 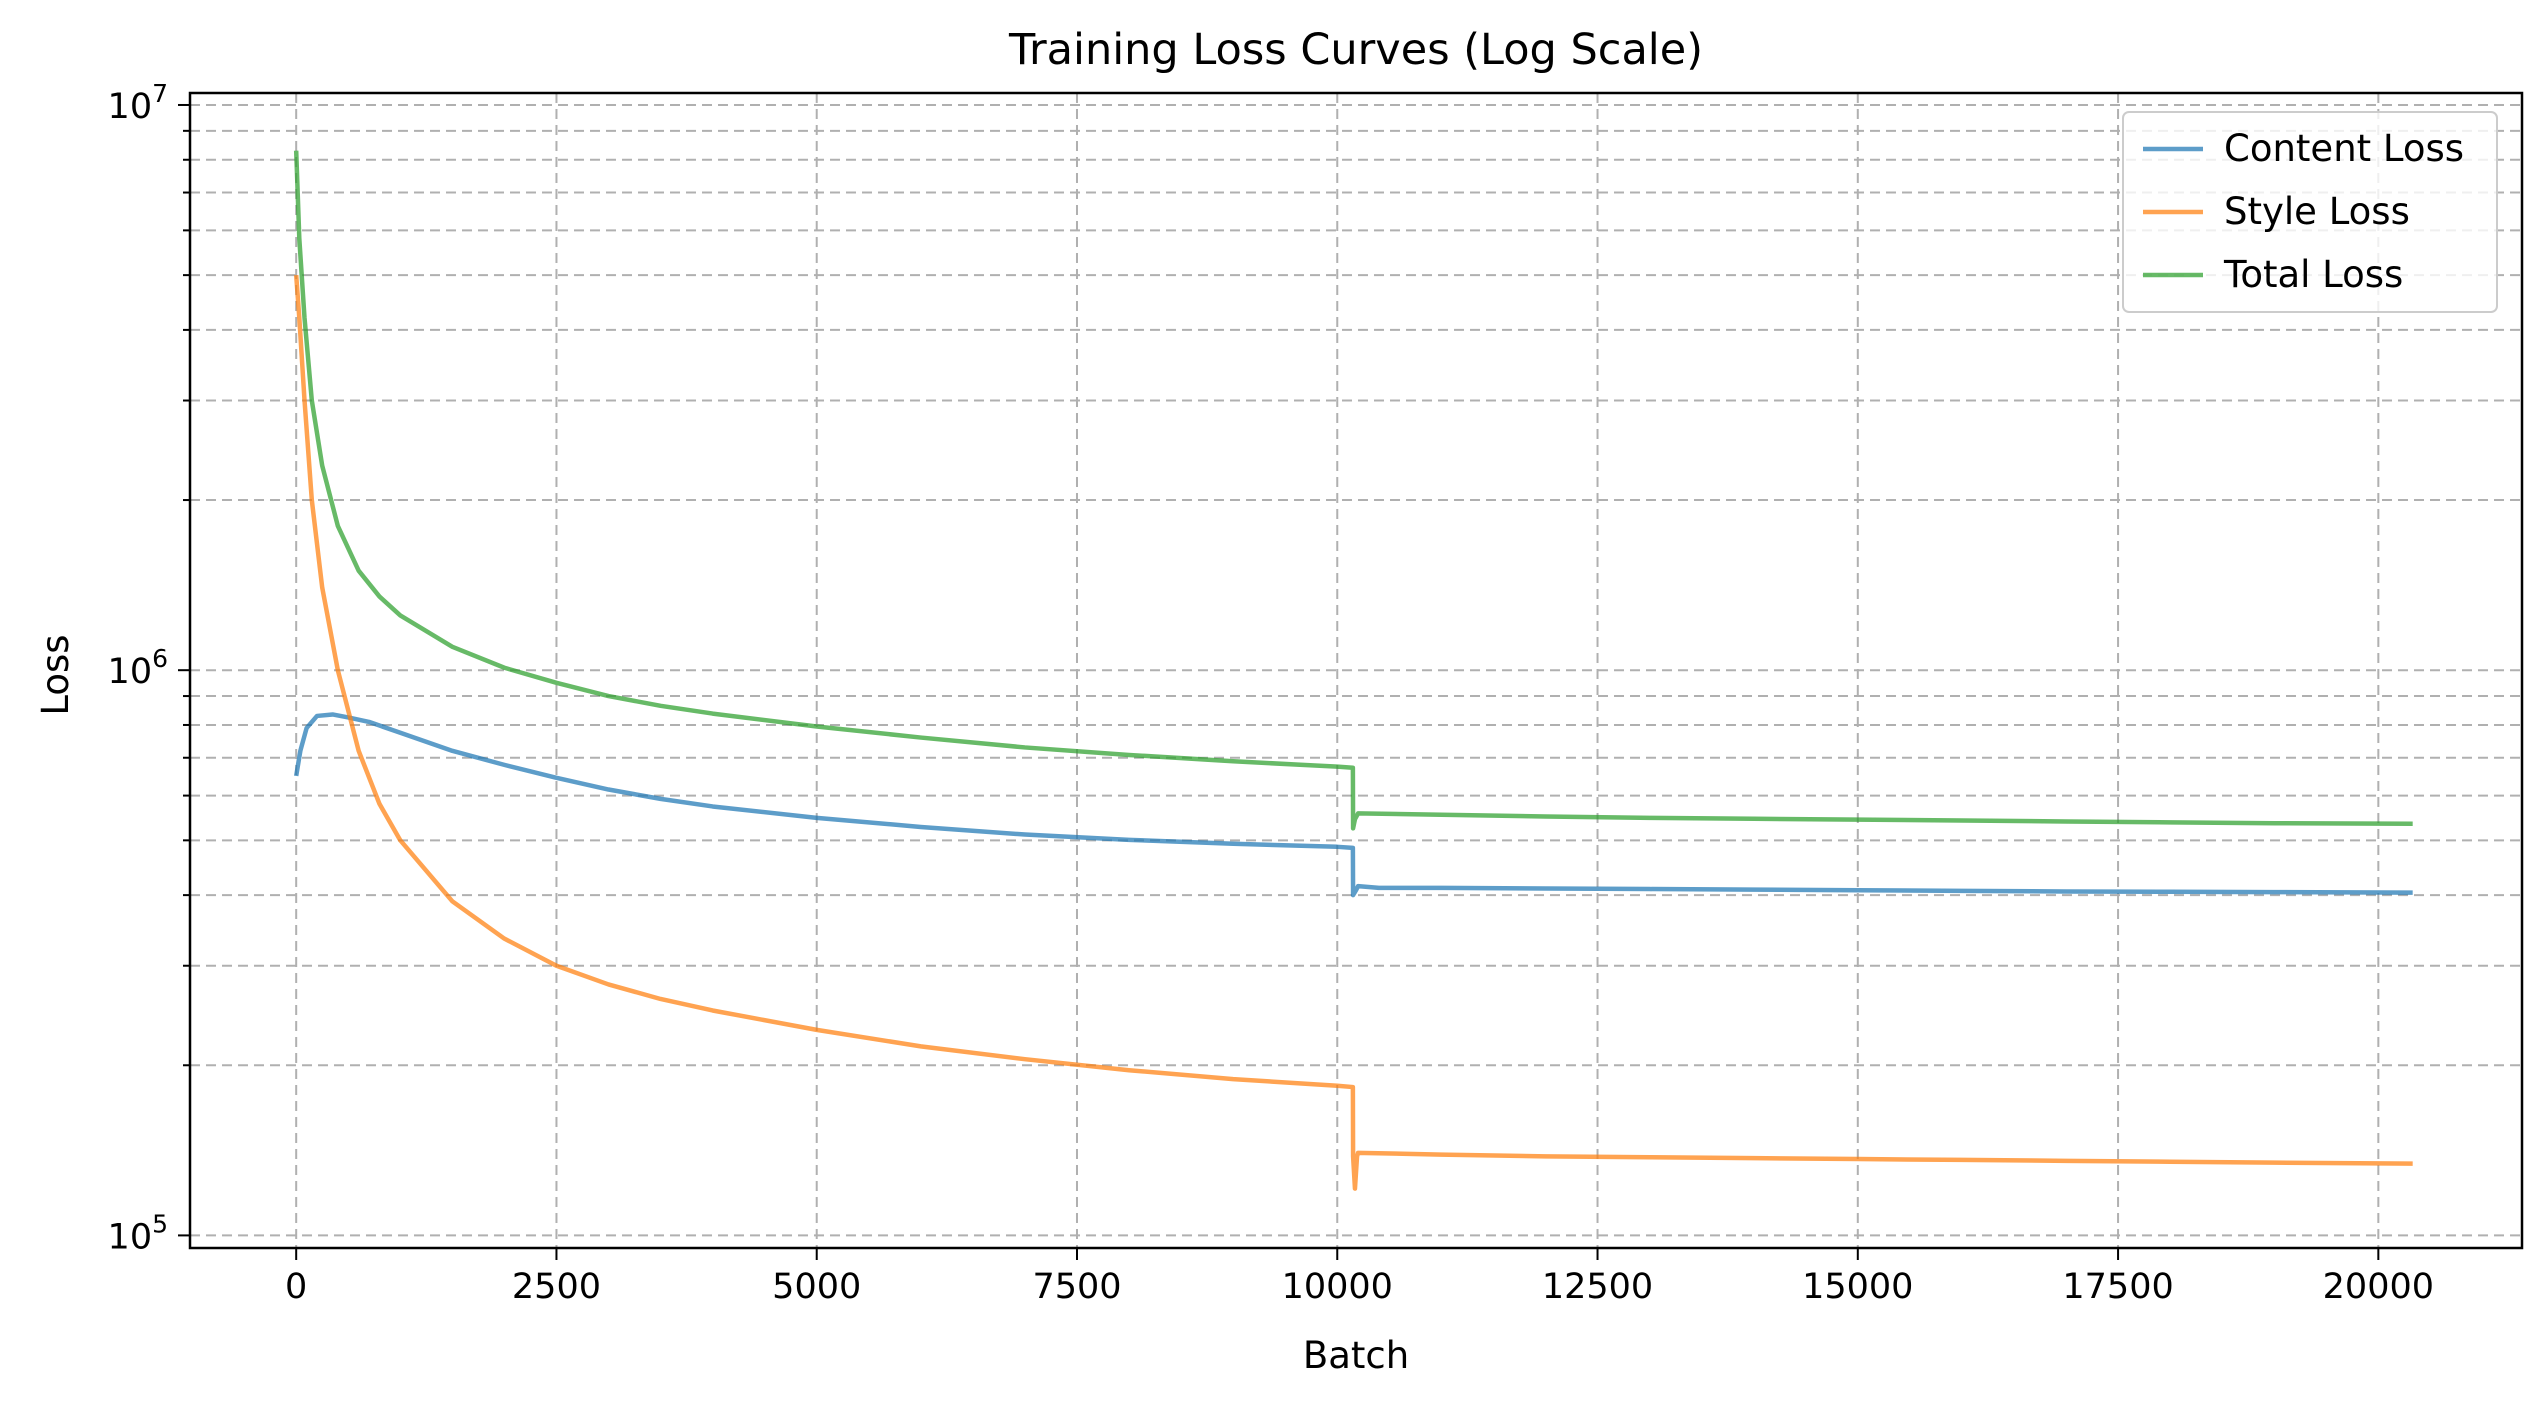 What do you see at coordinates (1353, 805) in the screenshot?
I see `series-line-content-loss` at bounding box center [1353, 805].